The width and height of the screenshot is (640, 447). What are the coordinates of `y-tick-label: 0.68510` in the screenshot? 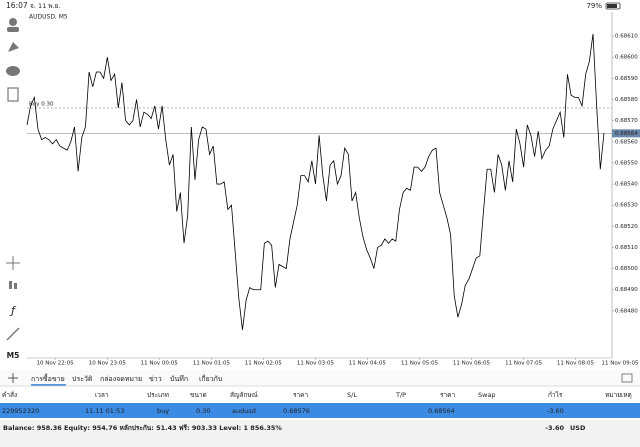 It's located at (626, 248).